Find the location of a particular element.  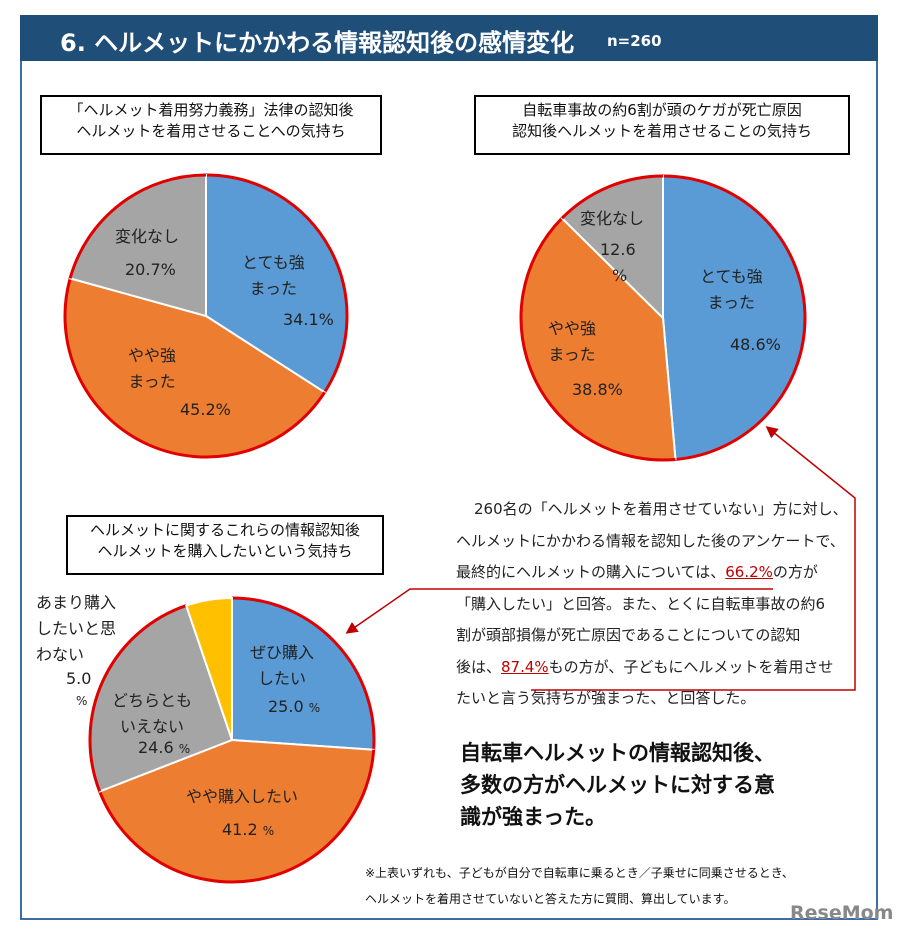

logo: ReseMom is located at coordinates (842, 913).